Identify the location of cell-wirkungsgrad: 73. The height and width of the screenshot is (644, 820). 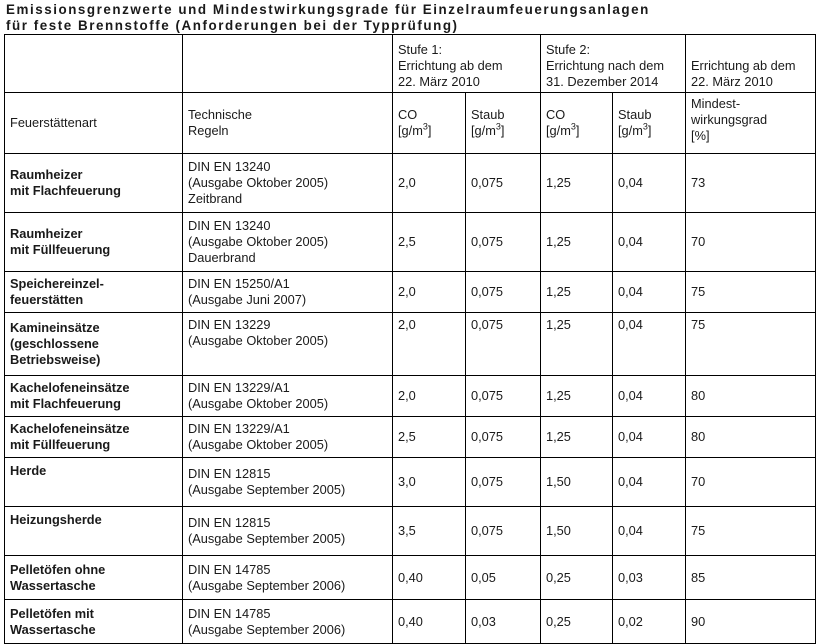
(751, 183).